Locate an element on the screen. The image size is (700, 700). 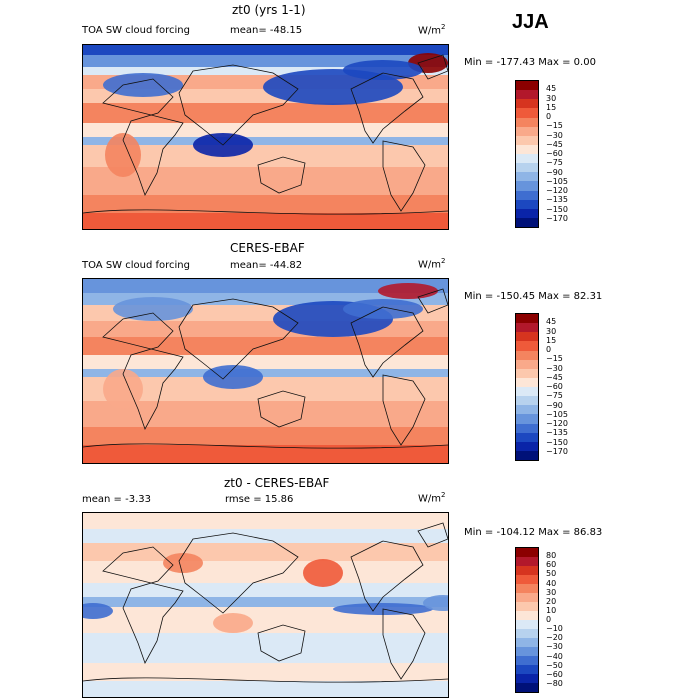
colorbar-tick-label: 10 is located at coordinates (551, 610).